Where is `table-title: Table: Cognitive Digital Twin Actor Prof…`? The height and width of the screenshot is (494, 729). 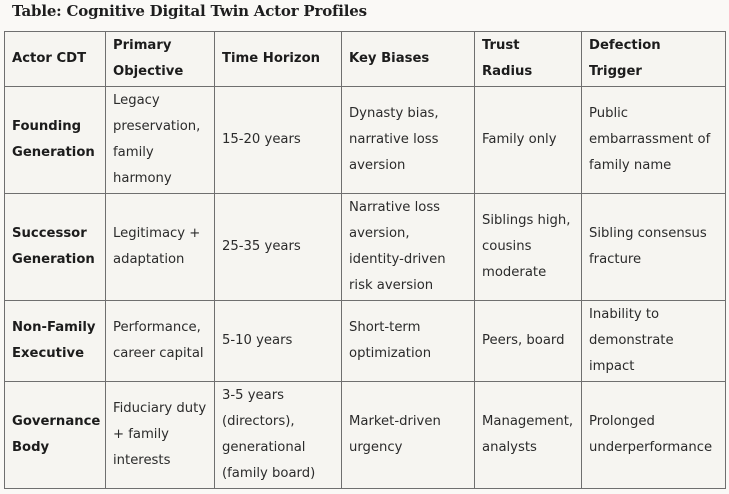
table-title: Table: Cognitive Digital Twin Actor Prof… is located at coordinates (189, 11).